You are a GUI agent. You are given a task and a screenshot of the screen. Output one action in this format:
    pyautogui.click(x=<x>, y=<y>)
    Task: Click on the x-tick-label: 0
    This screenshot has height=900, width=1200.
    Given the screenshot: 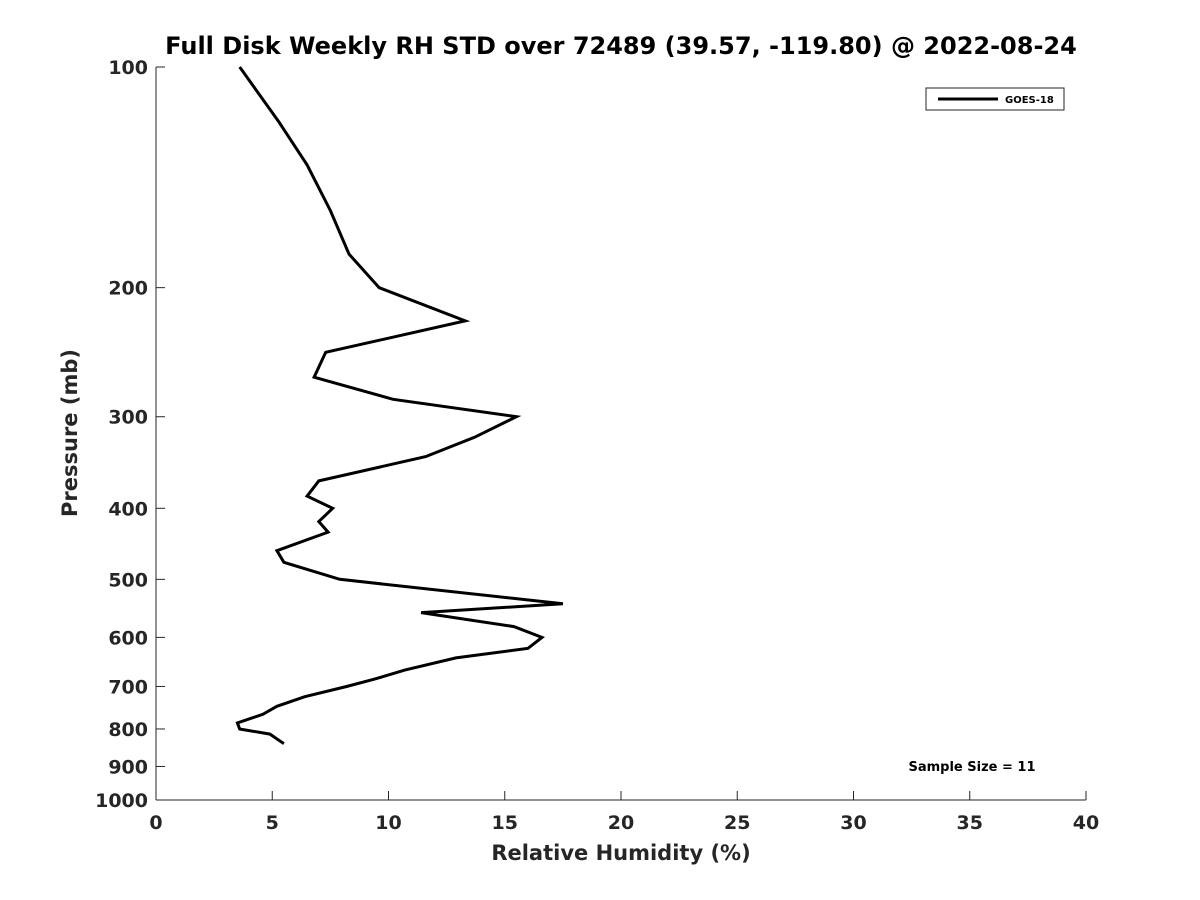 What is the action you would take?
    pyautogui.click(x=155, y=823)
    